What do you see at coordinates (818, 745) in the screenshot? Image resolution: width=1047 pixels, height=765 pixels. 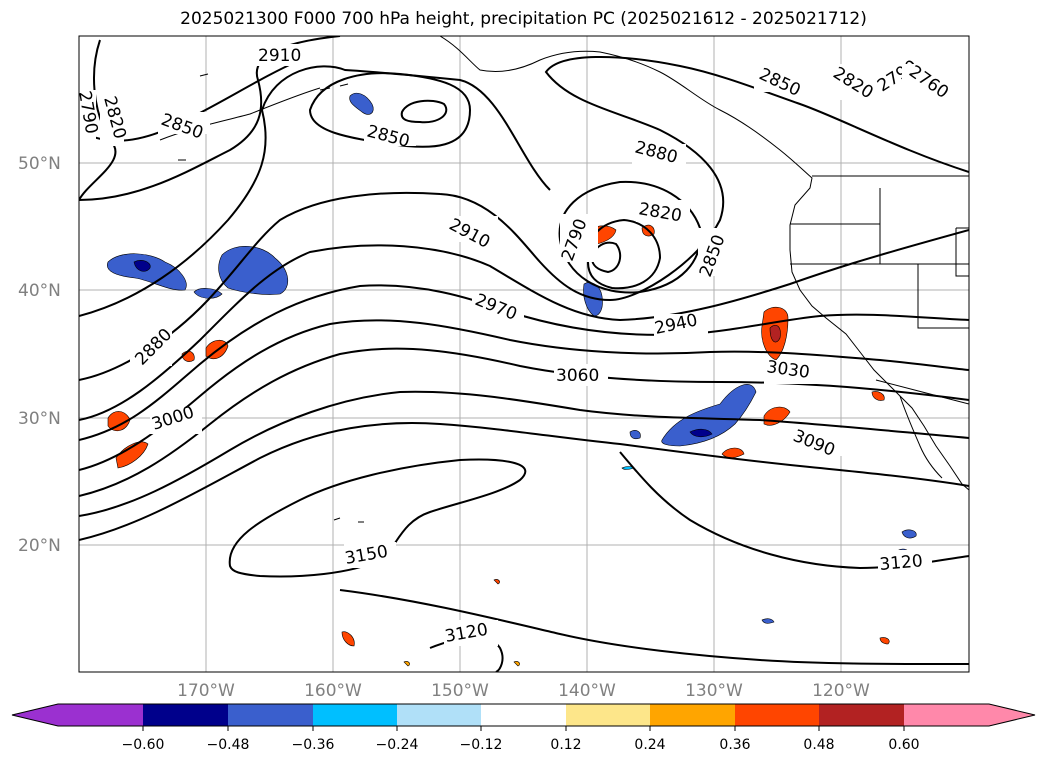 I see `colorbar-tick-label: 0.48` at bounding box center [818, 745].